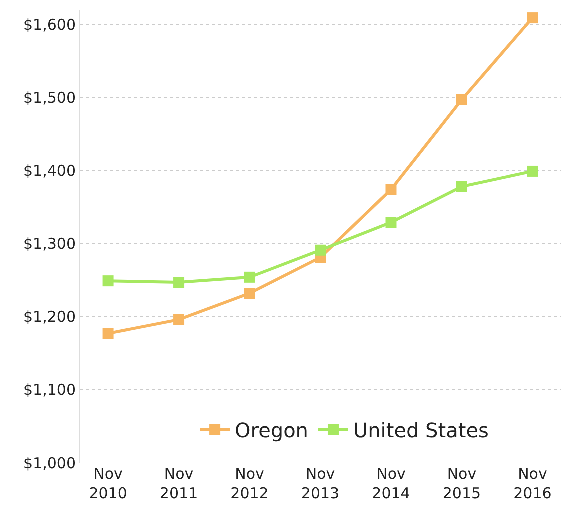 The width and height of the screenshot is (576, 513). What do you see at coordinates (462, 483) in the screenshot?
I see `x-tick-label: Nov 2015` at bounding box center [462, 483].